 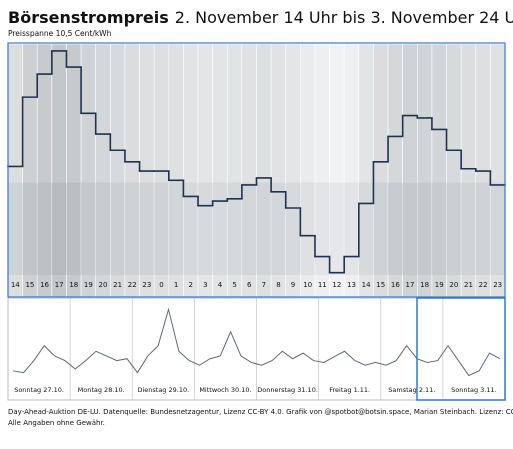 I want to click on x-tick-label: 13, so click(x=351, y=285).